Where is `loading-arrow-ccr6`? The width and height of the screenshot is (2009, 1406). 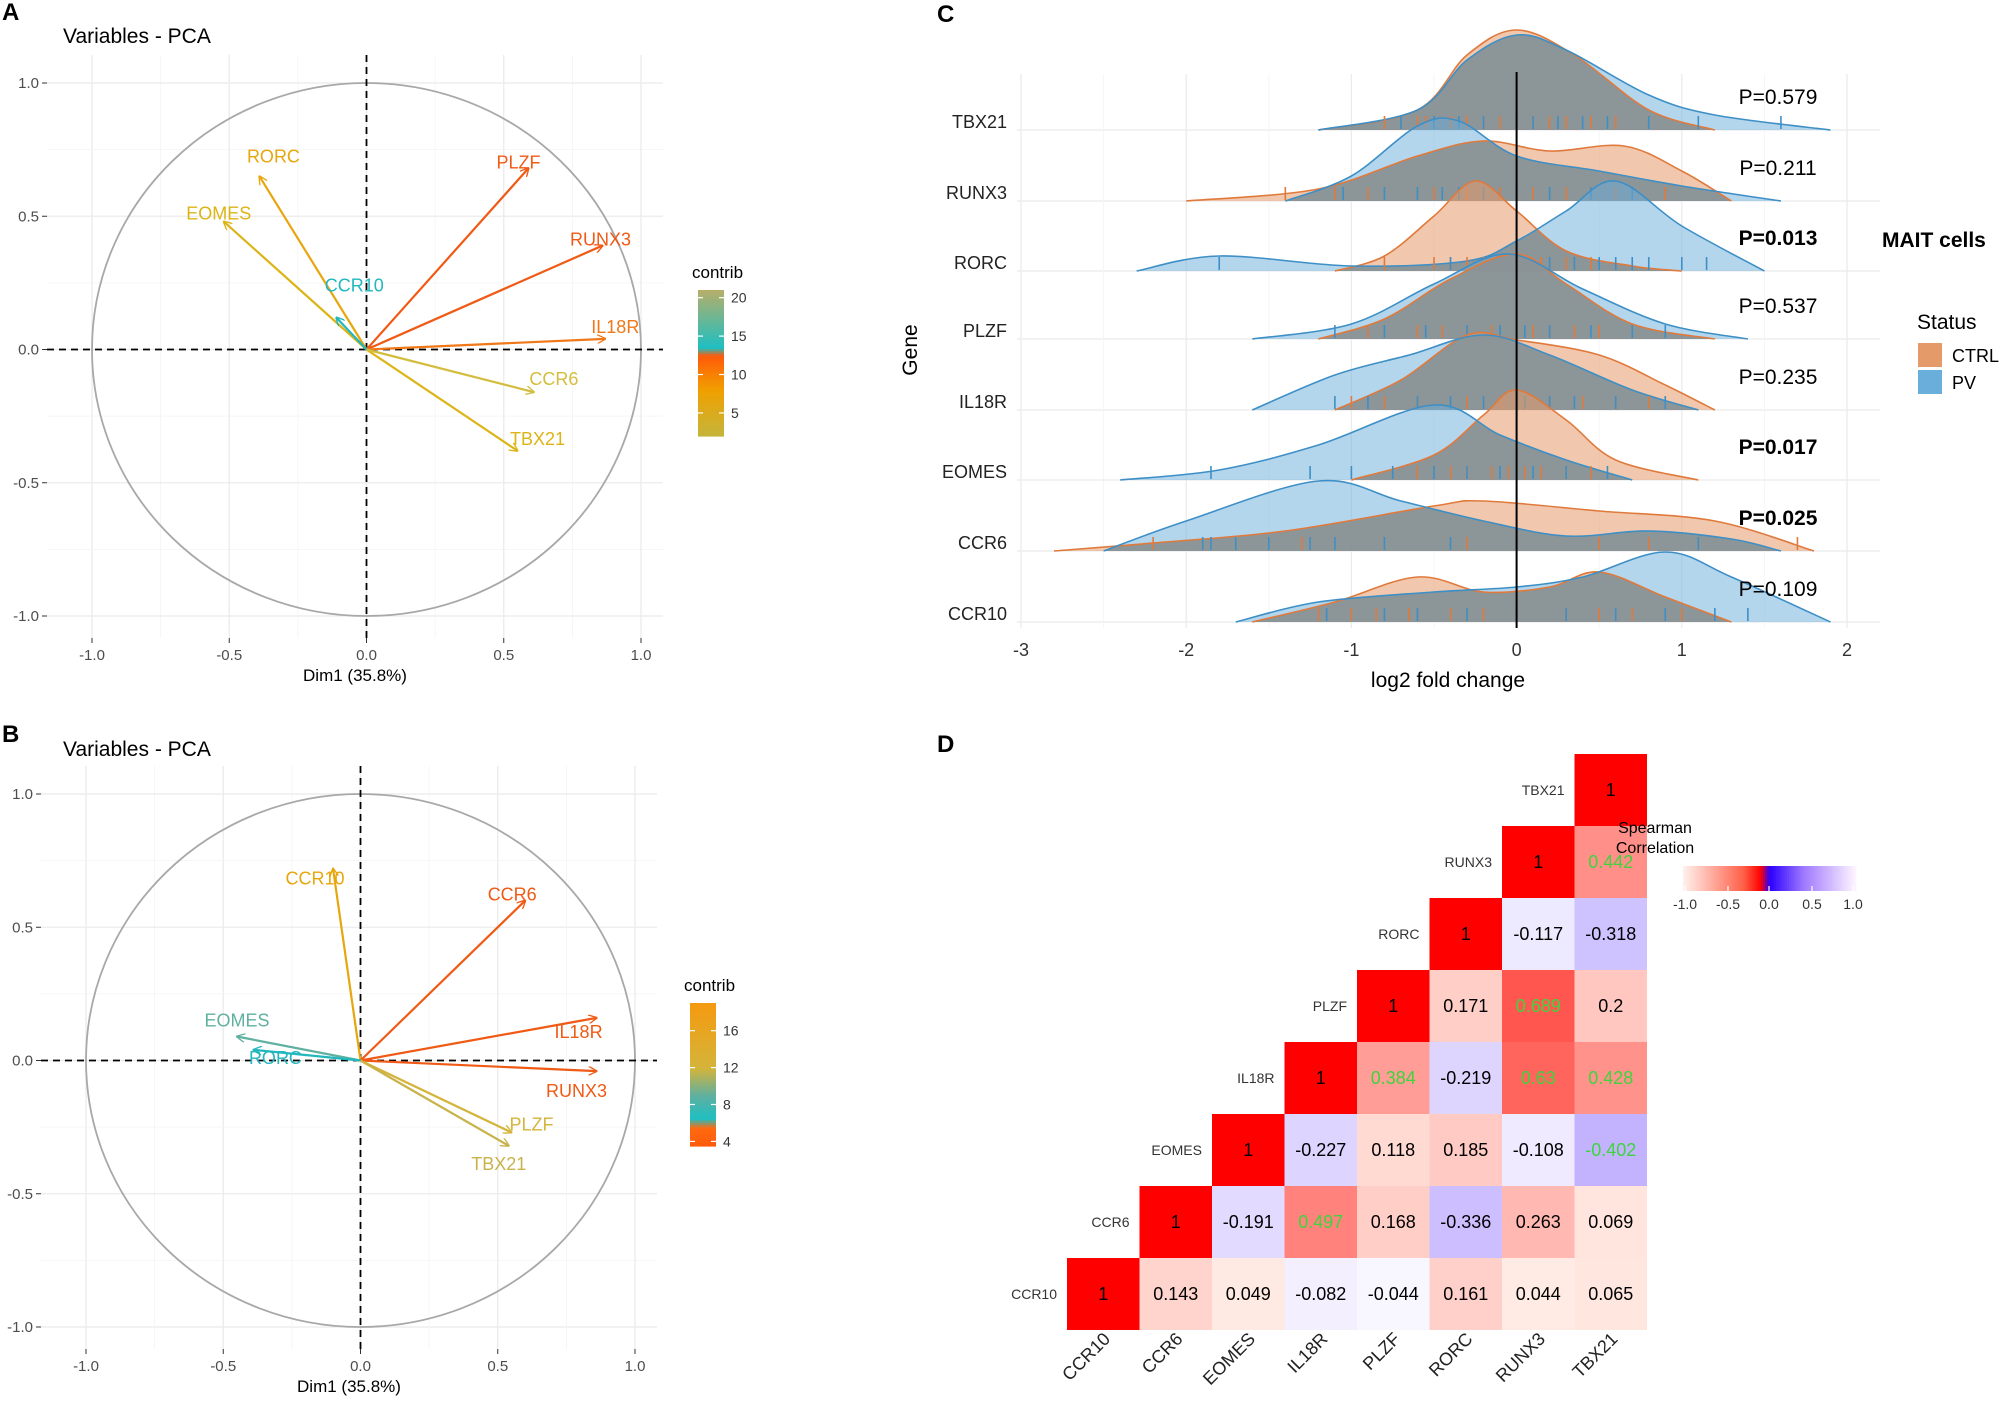
loading-arrow-ccr6 is located at coordinates (442, 981).